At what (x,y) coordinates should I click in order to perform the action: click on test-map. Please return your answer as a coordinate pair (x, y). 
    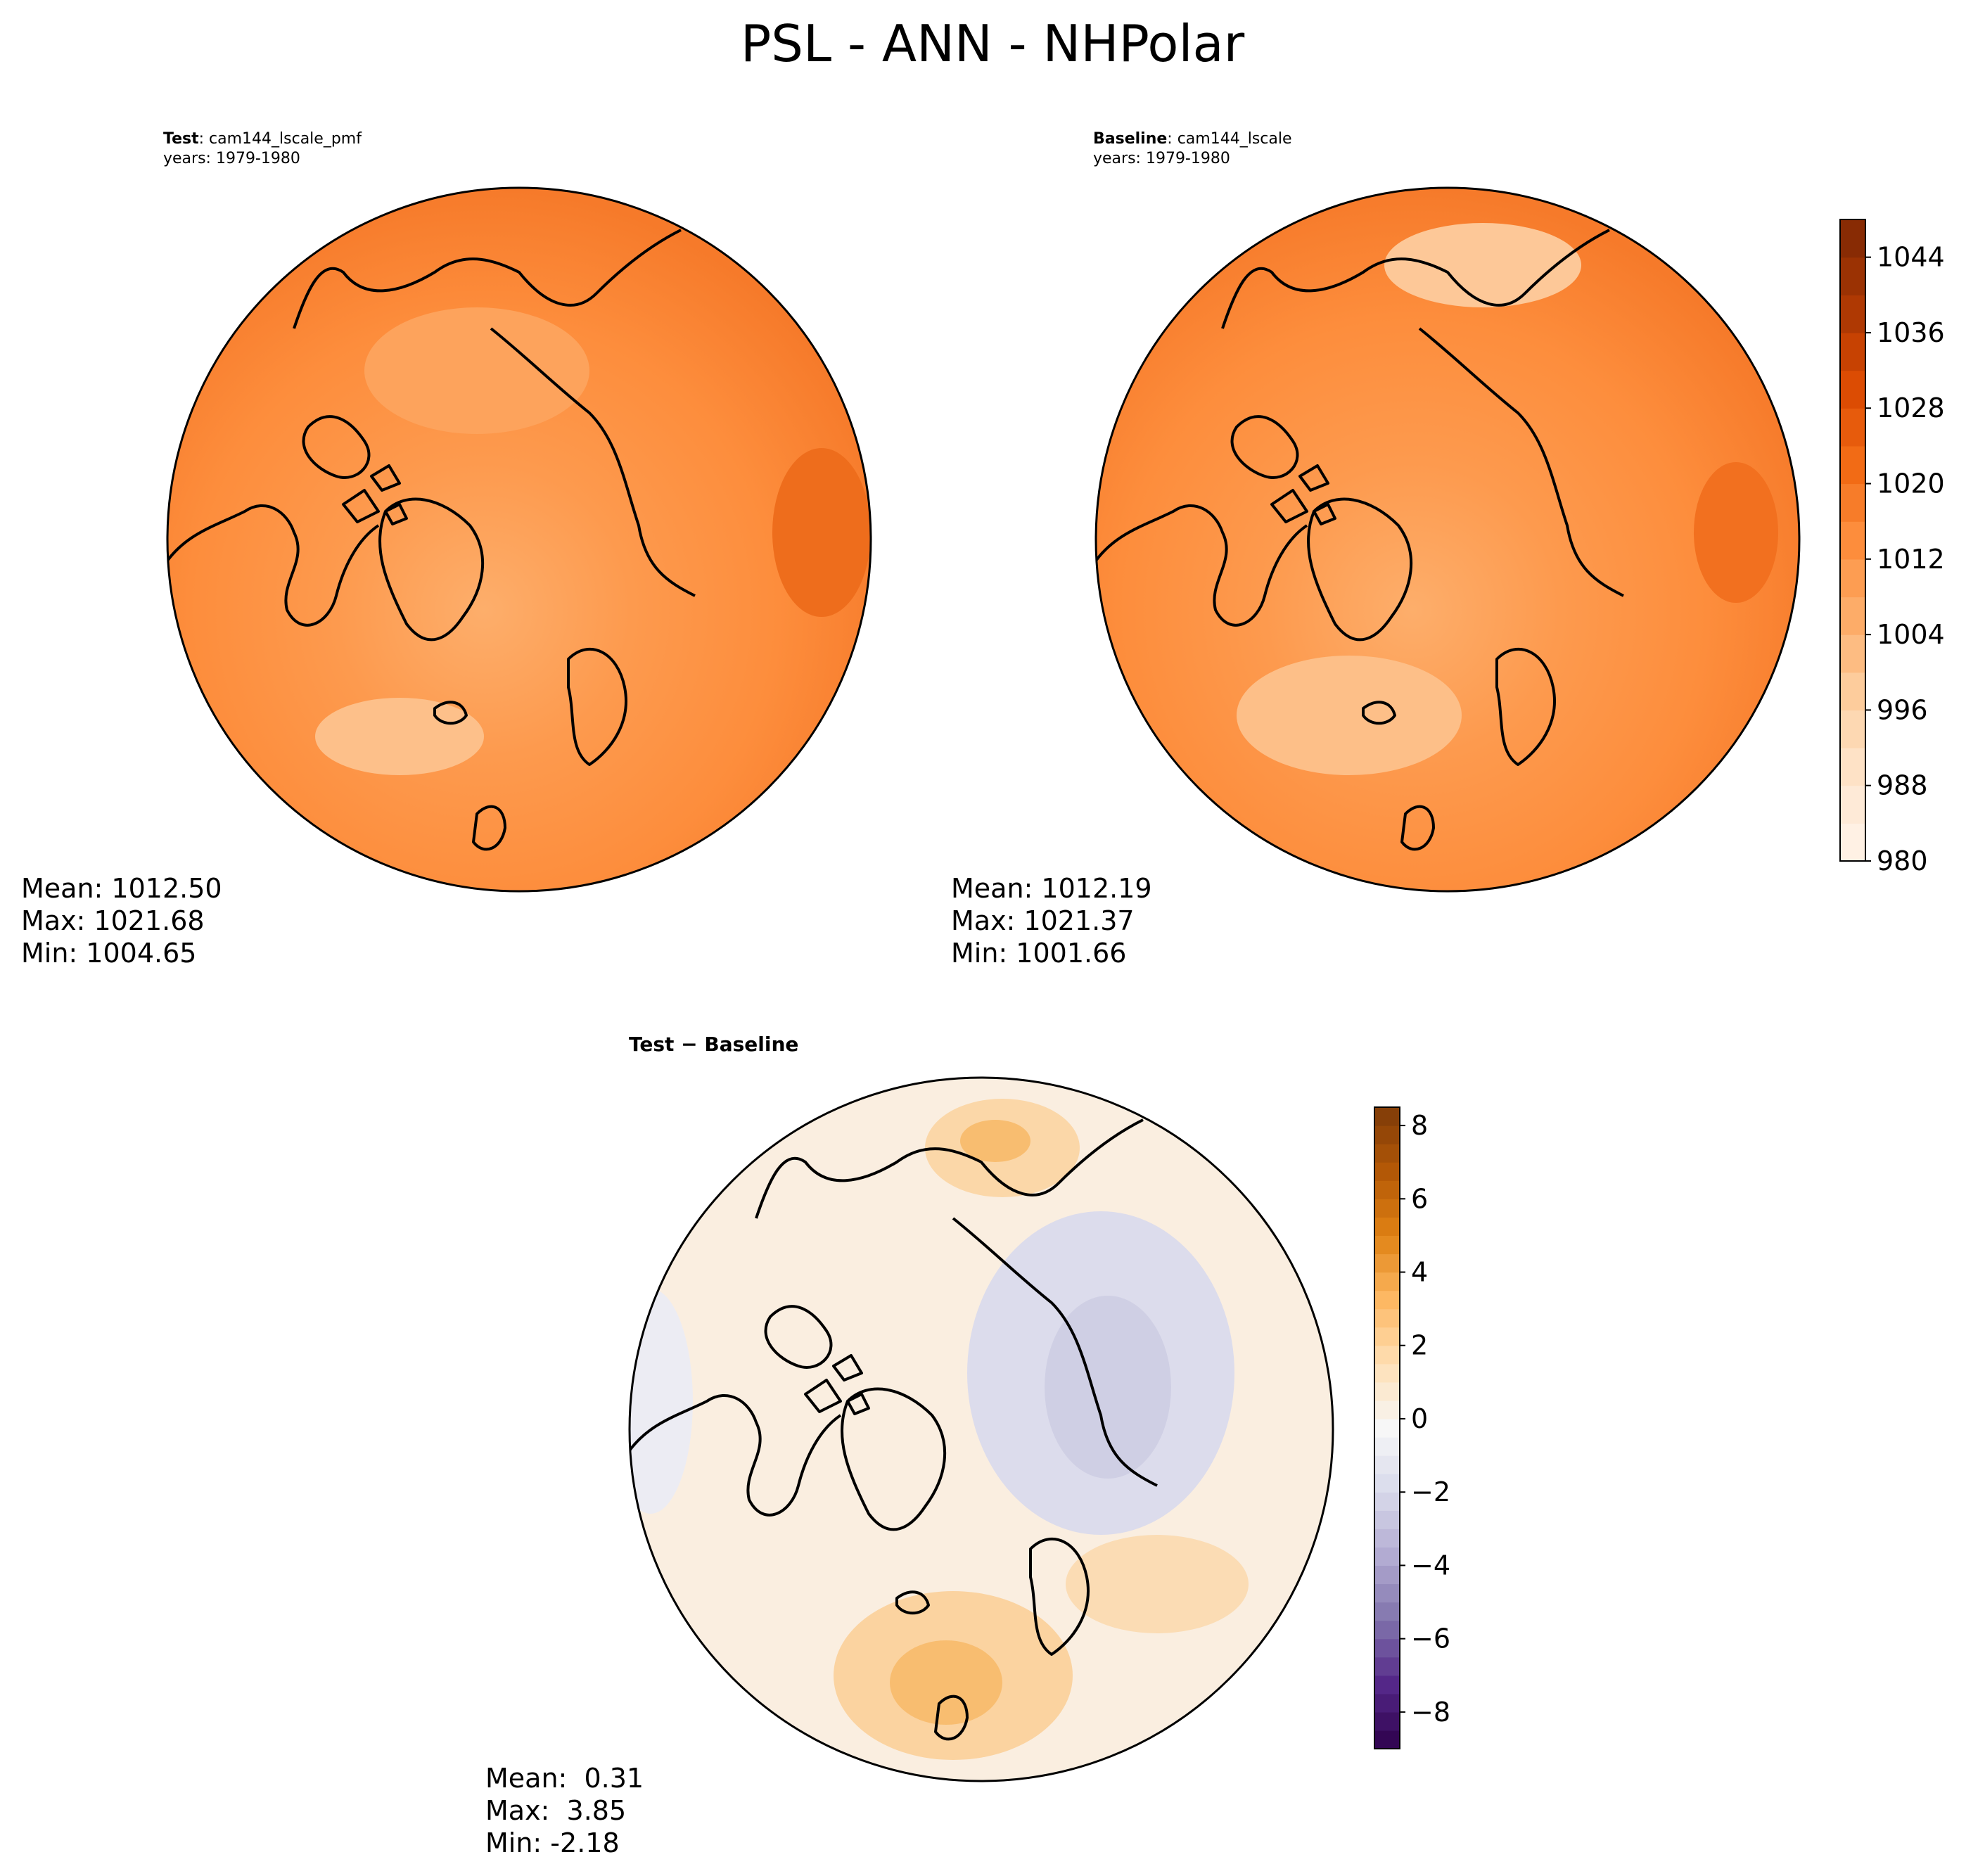
    Looking at the image, I should click on (519, 539).